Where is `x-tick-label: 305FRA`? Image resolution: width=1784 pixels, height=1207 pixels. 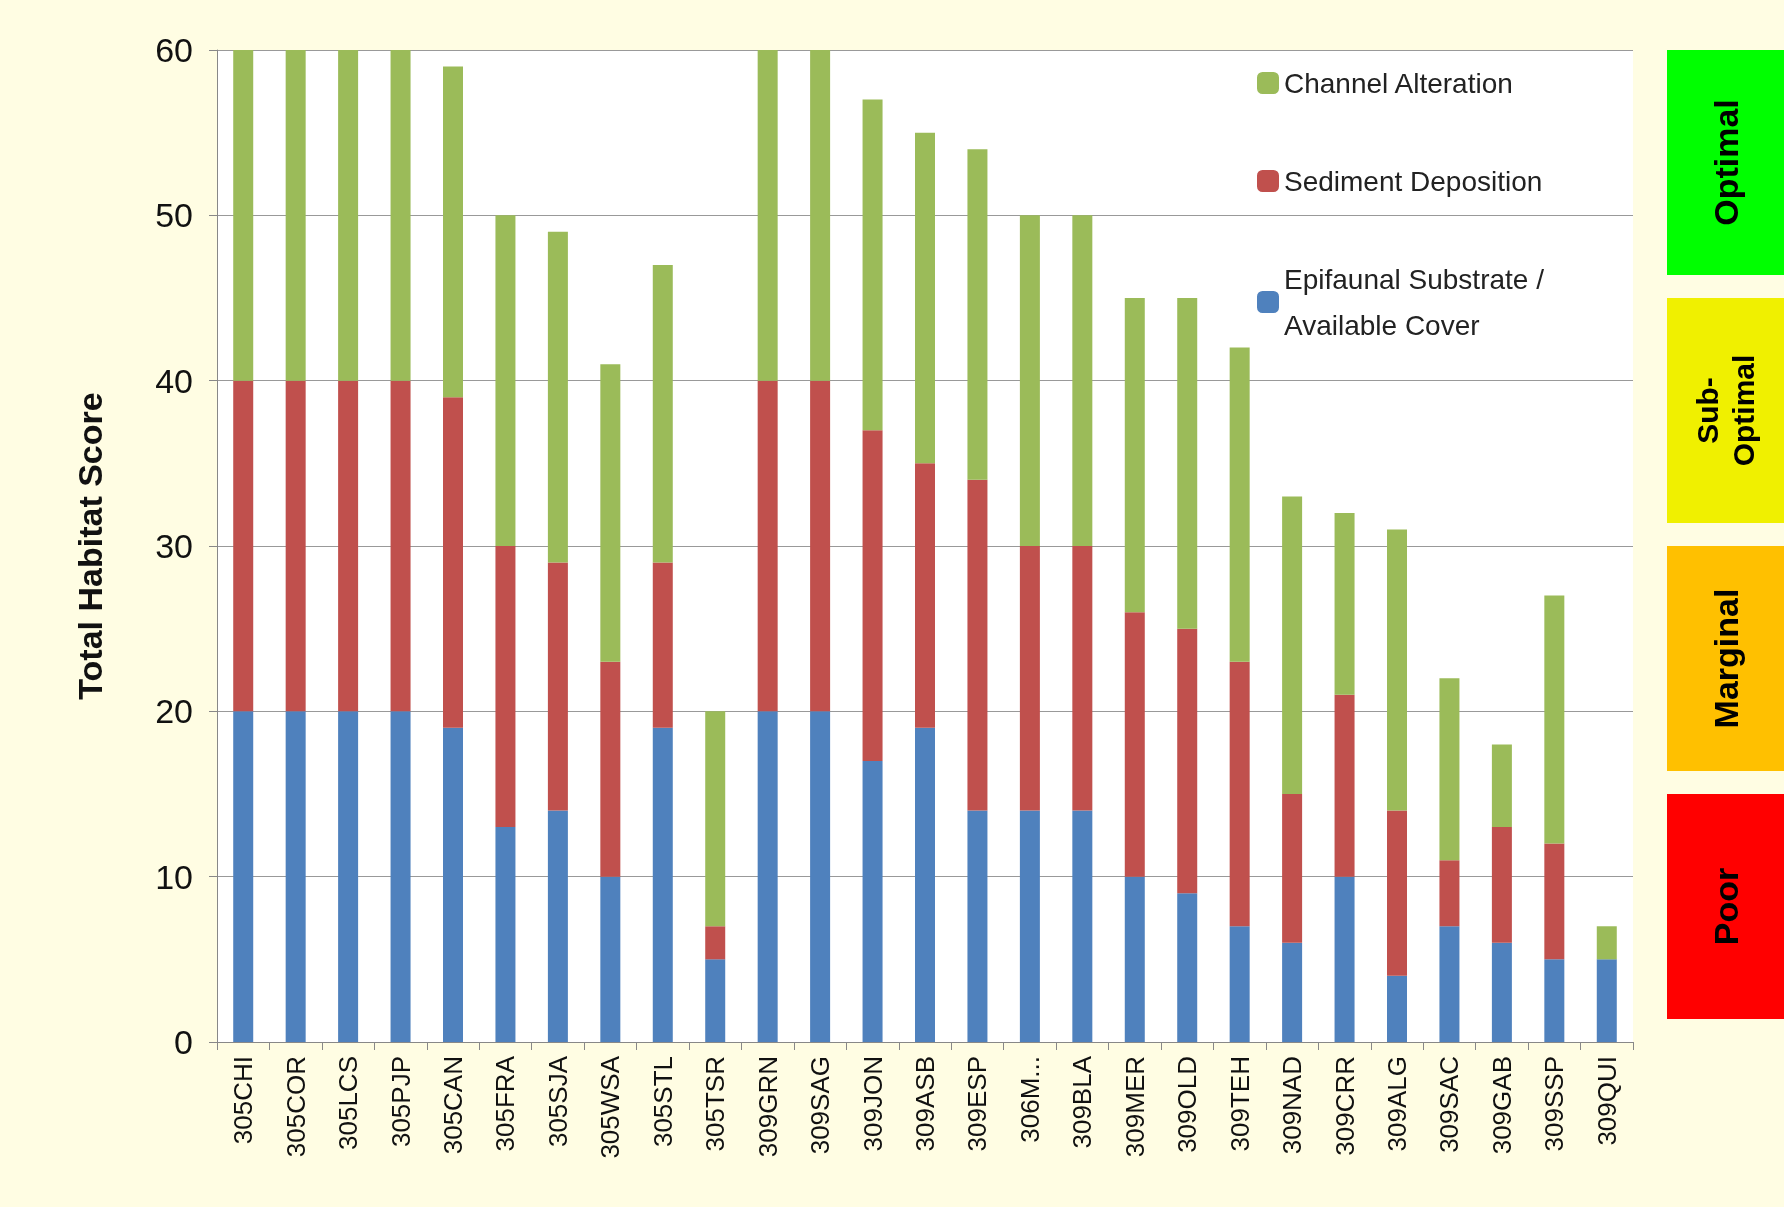 x-tick-label: 305FRA is located at coordinates (505, 1103).